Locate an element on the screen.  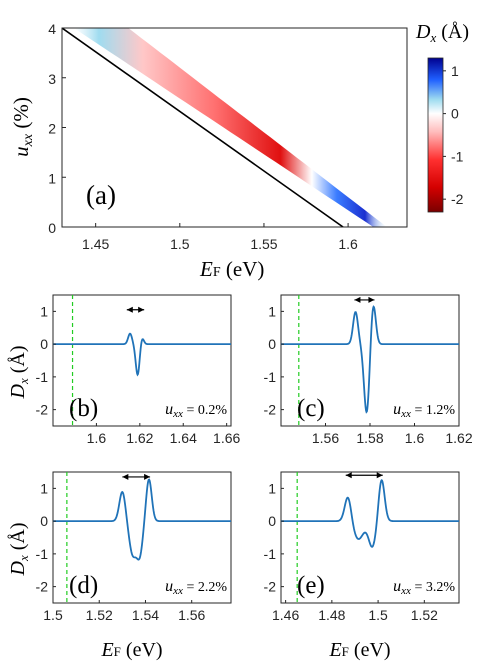
panel-label-a: (a) is located at coordinates (101, 195).